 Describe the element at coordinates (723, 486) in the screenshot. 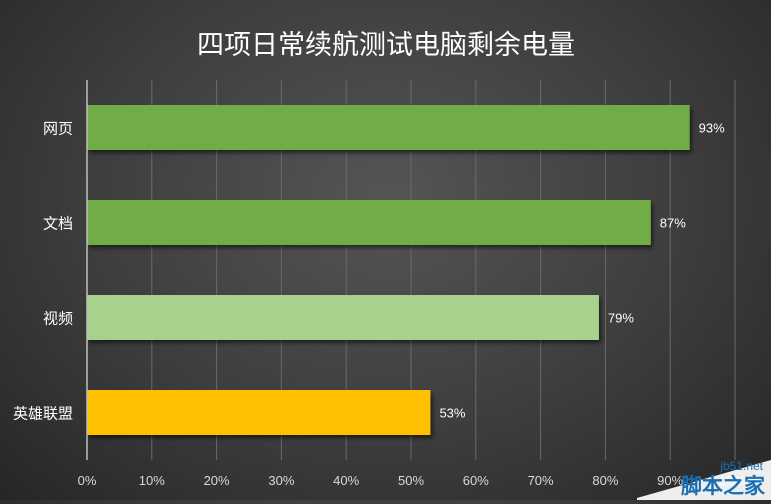

I see `watermark-name: 脚本之家` at that location.